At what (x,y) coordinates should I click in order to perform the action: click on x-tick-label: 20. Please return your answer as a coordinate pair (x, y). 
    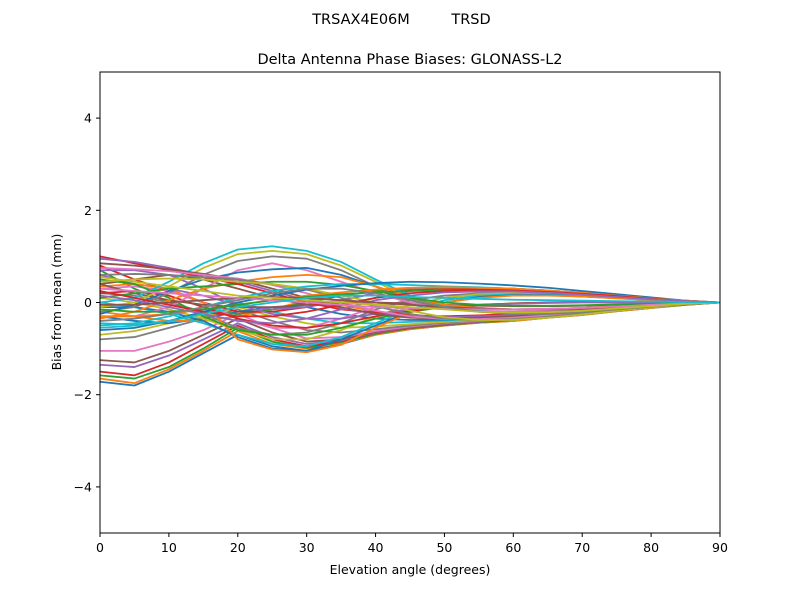
    Looking at the image, I should click on (238, 547).